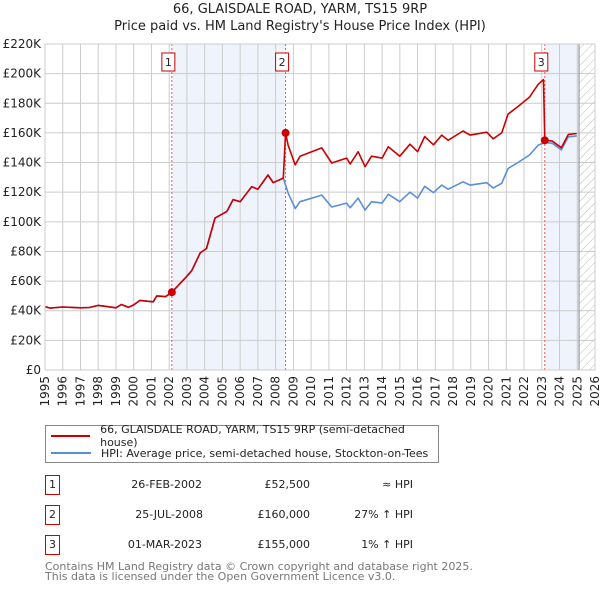 This screenshot has width=600, height=590. What do you see at coordinates (587, 207) in the screenshot?
I see `future-hatched-area` at bounding box center [587, 207].